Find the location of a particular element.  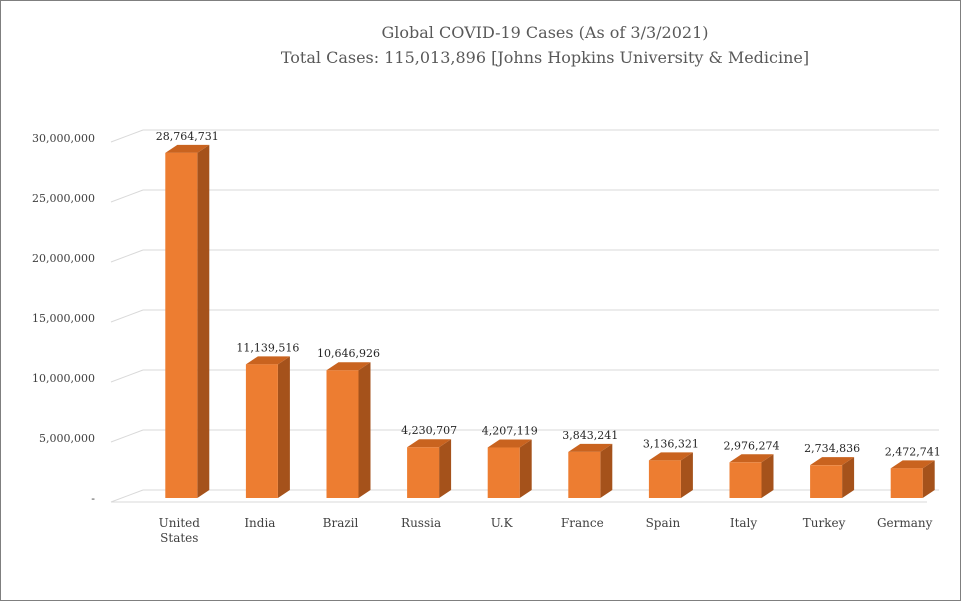

category-label: Germany is located at coordinates (905, 523).